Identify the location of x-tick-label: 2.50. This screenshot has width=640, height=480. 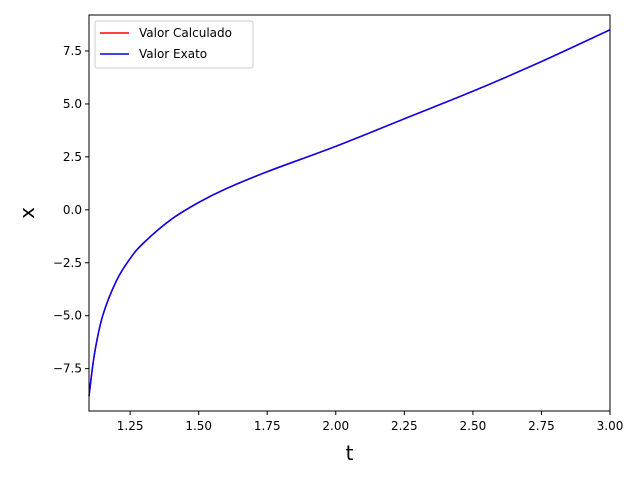
(473, 426).